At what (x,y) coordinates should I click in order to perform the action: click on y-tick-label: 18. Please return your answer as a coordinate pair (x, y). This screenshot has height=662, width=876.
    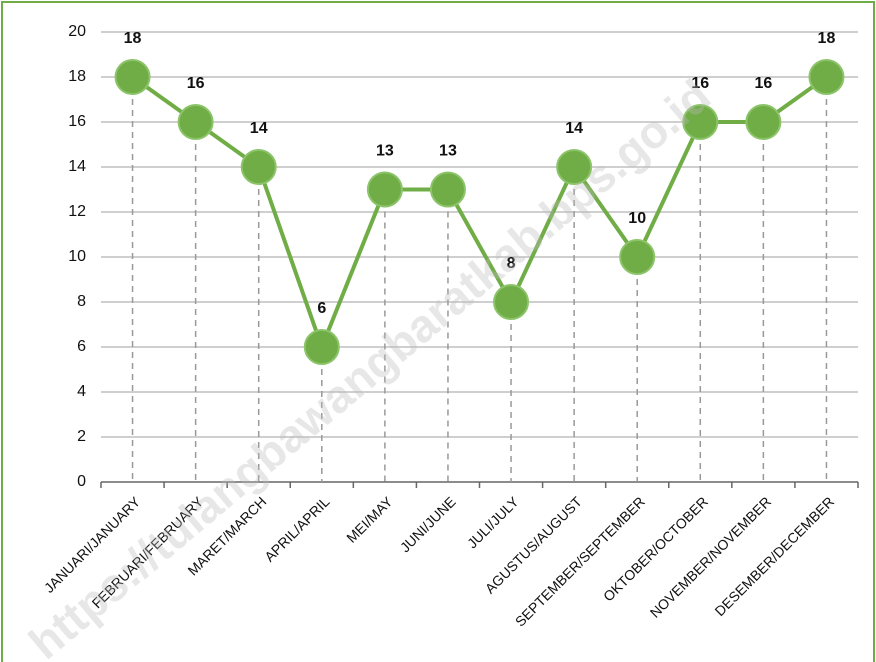
    Looking at the image, I should click on (77, 76).